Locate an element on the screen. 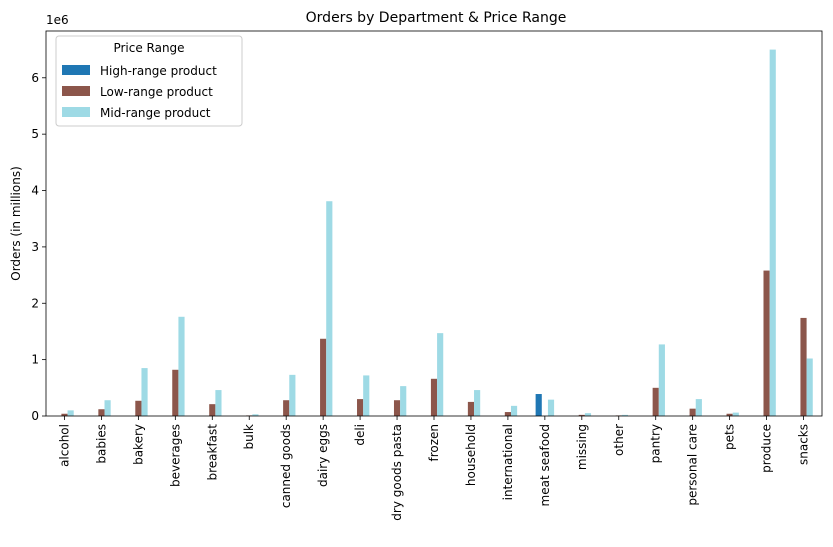  legend-title: Price Range is located at coordinates (148, 48).